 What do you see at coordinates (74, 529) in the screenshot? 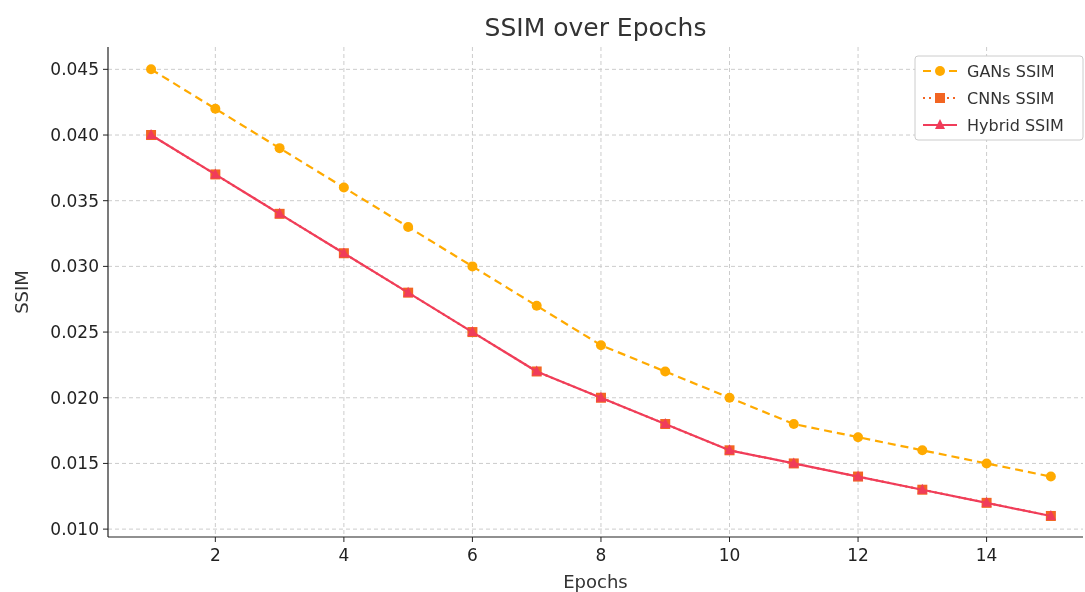
I see `y-tick-label: 0.010` at bounding box center [74, 529].